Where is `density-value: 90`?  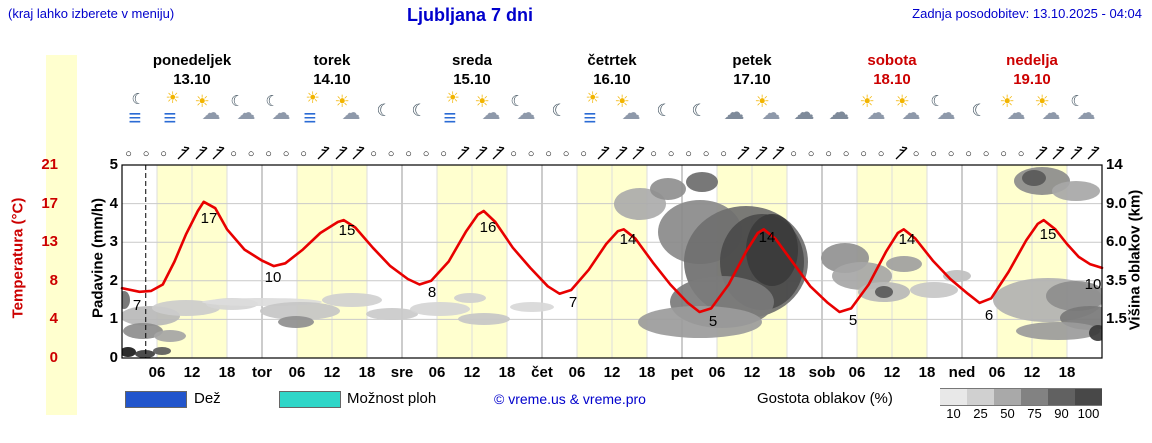
density-value: 90 is located at coordinates (1061, 413).